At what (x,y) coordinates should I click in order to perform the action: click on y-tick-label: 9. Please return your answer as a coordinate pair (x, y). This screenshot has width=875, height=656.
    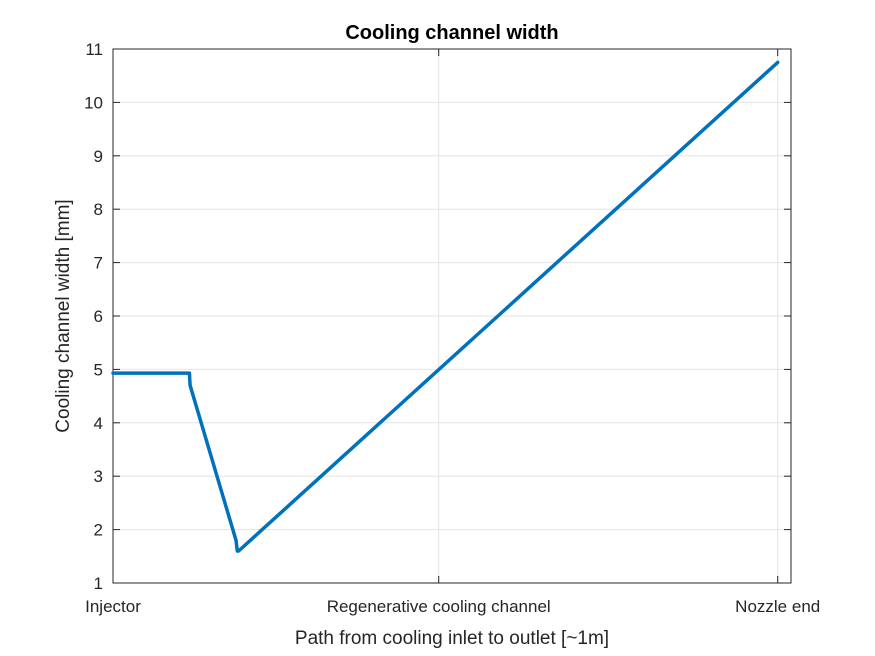
    Looking at the image, I should click on (98, 156).